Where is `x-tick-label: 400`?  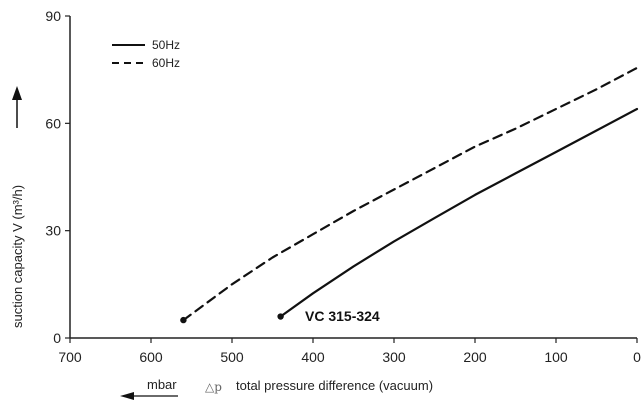 x-tick-label: 400 is located at coordinates (313, 357).